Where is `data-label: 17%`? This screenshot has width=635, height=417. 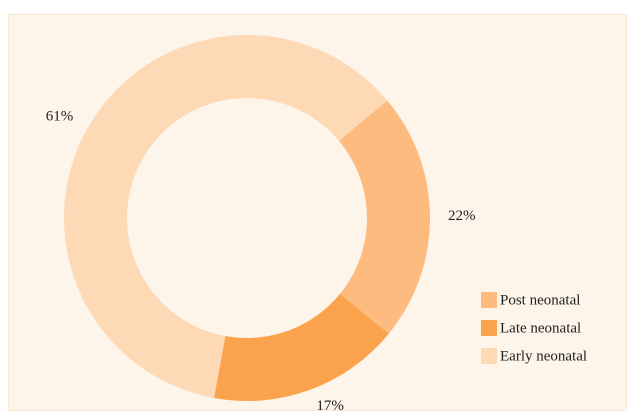 data-label: 17% is located at coordinates (330, 406).